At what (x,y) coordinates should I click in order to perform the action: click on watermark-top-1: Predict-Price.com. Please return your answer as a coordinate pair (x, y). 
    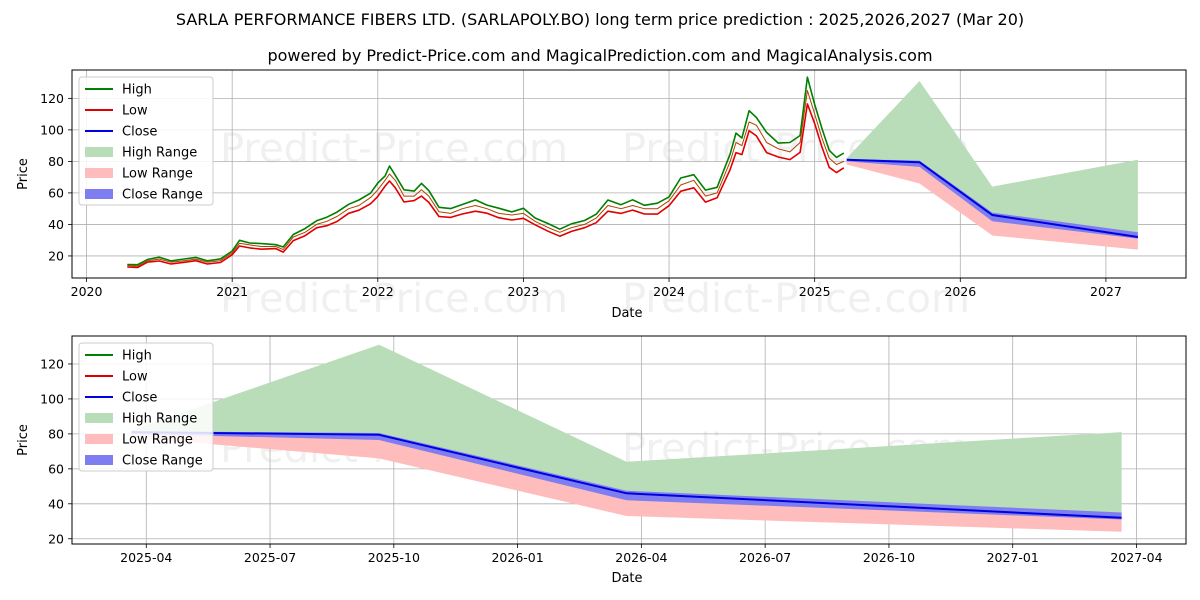
    Looking at the image, I should click on (394, 149).